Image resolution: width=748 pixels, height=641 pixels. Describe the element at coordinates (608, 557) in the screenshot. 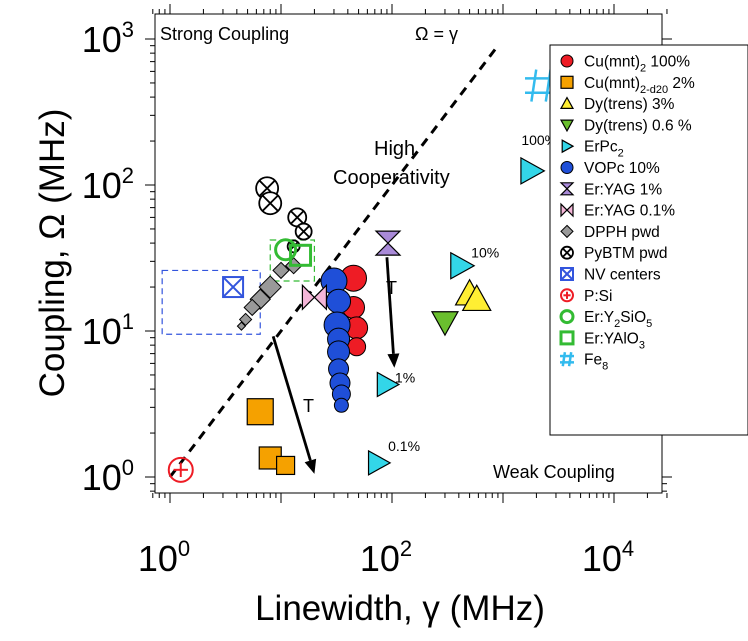

I see `x-tick-label: 10⁴` at that location.